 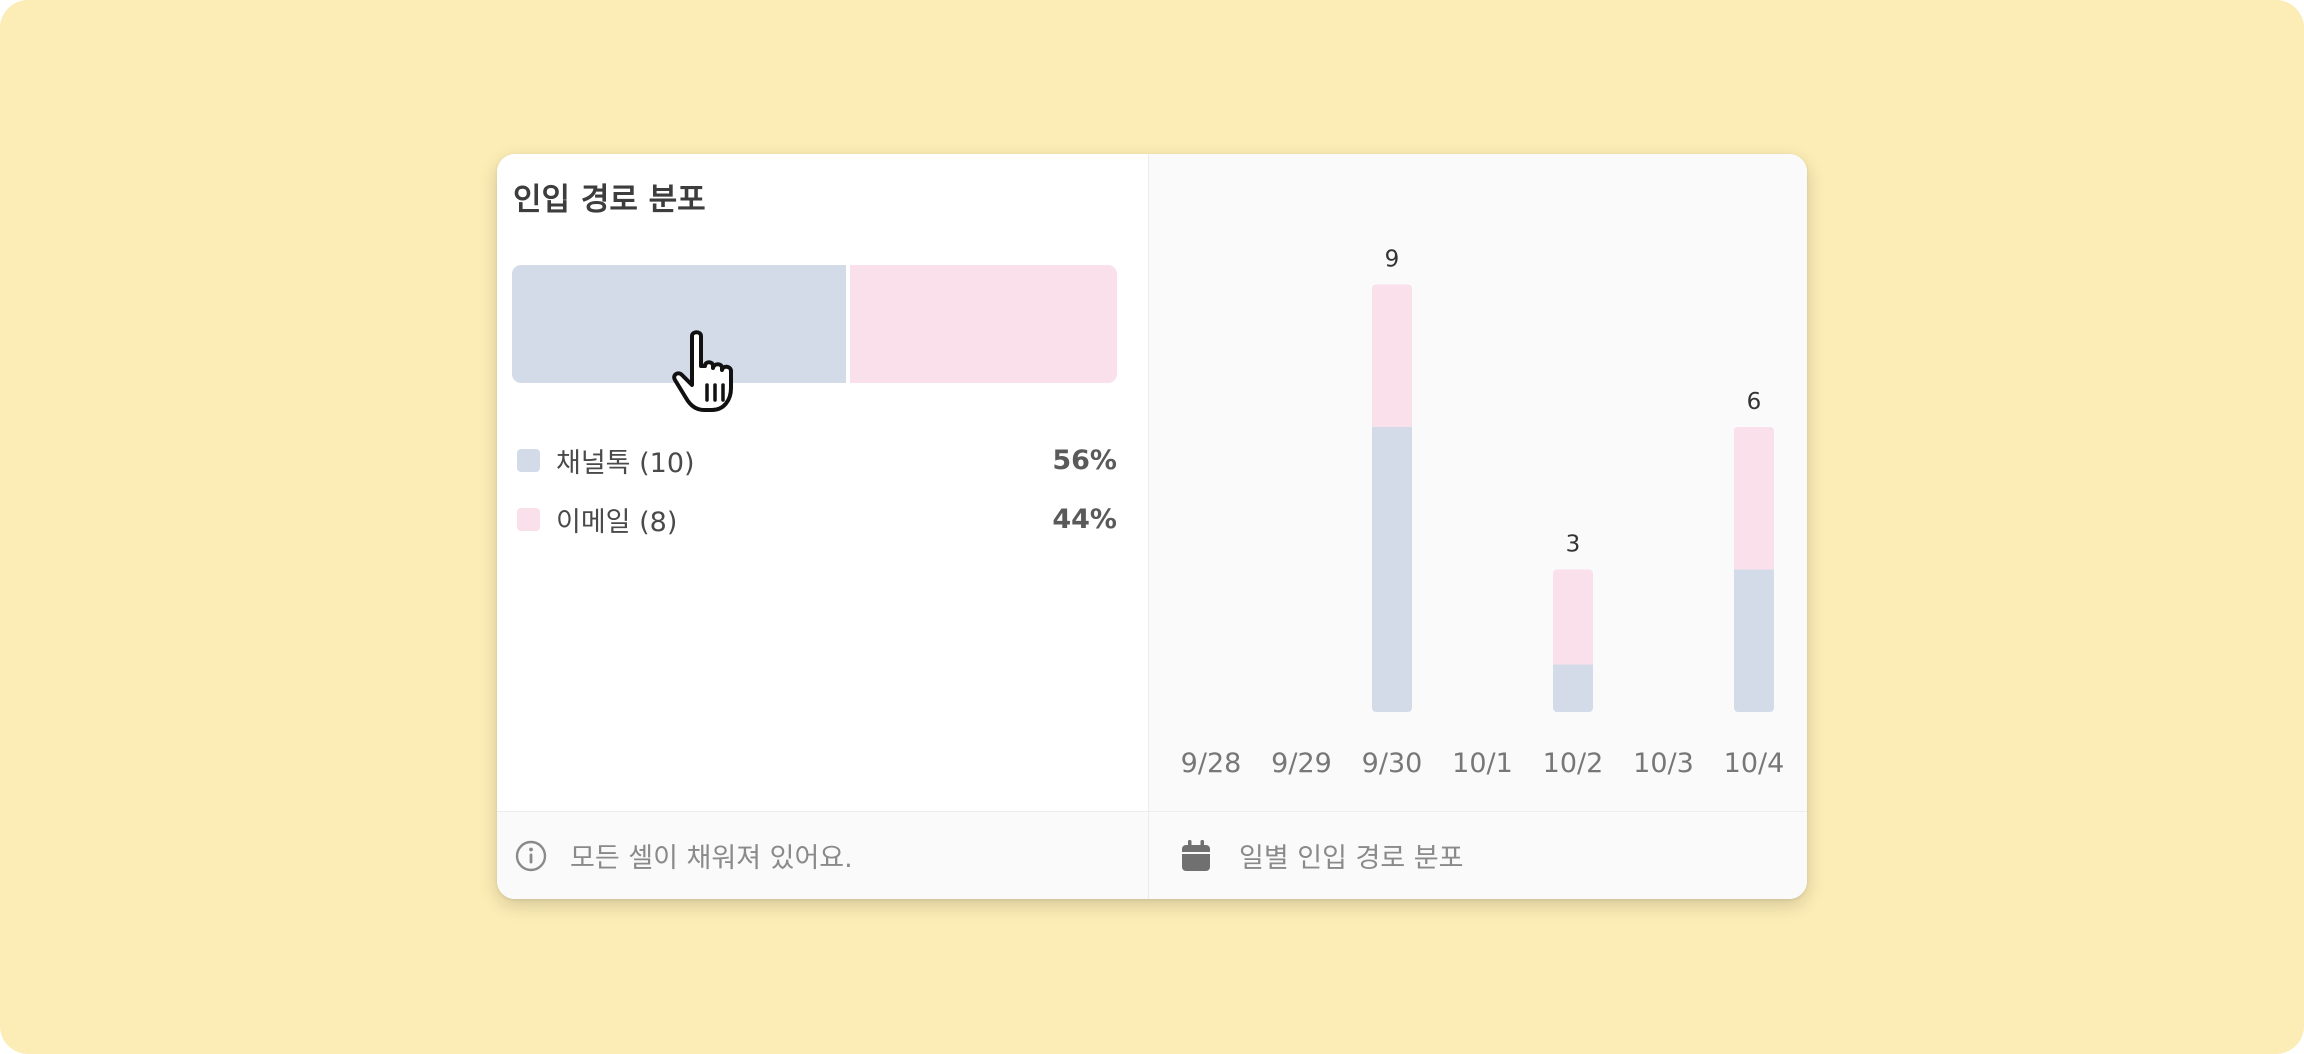 I want to click on chart-caption: 일별 인입 경로 분포, so click(x=1351, y=858).